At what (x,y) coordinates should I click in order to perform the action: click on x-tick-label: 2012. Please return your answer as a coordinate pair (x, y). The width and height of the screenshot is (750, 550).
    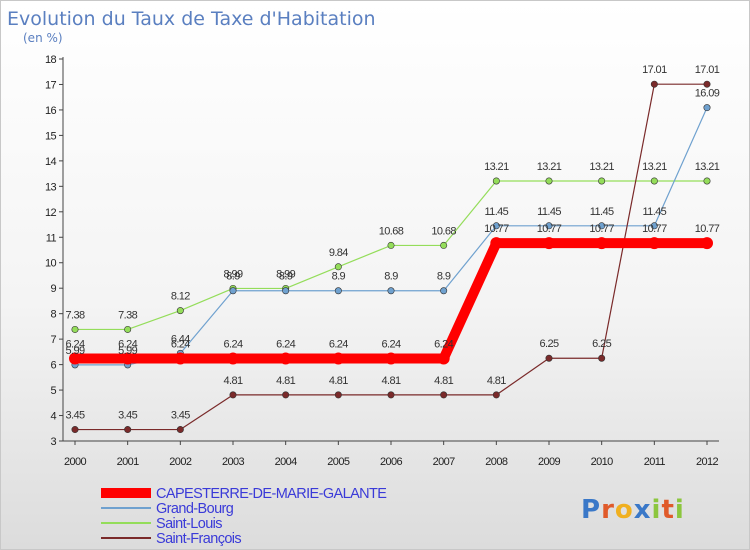
    Looking at the image, I should click on (707, 462).